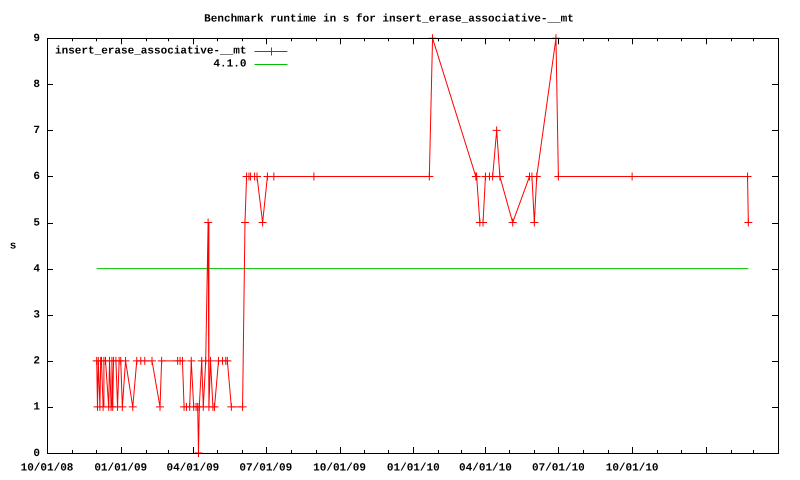 Image resolution: width=800 pixels, height=480 pixels. Describe the element at coordinates (36, 177) in the screenshot. I see `y-tick-label: 6` at that location.